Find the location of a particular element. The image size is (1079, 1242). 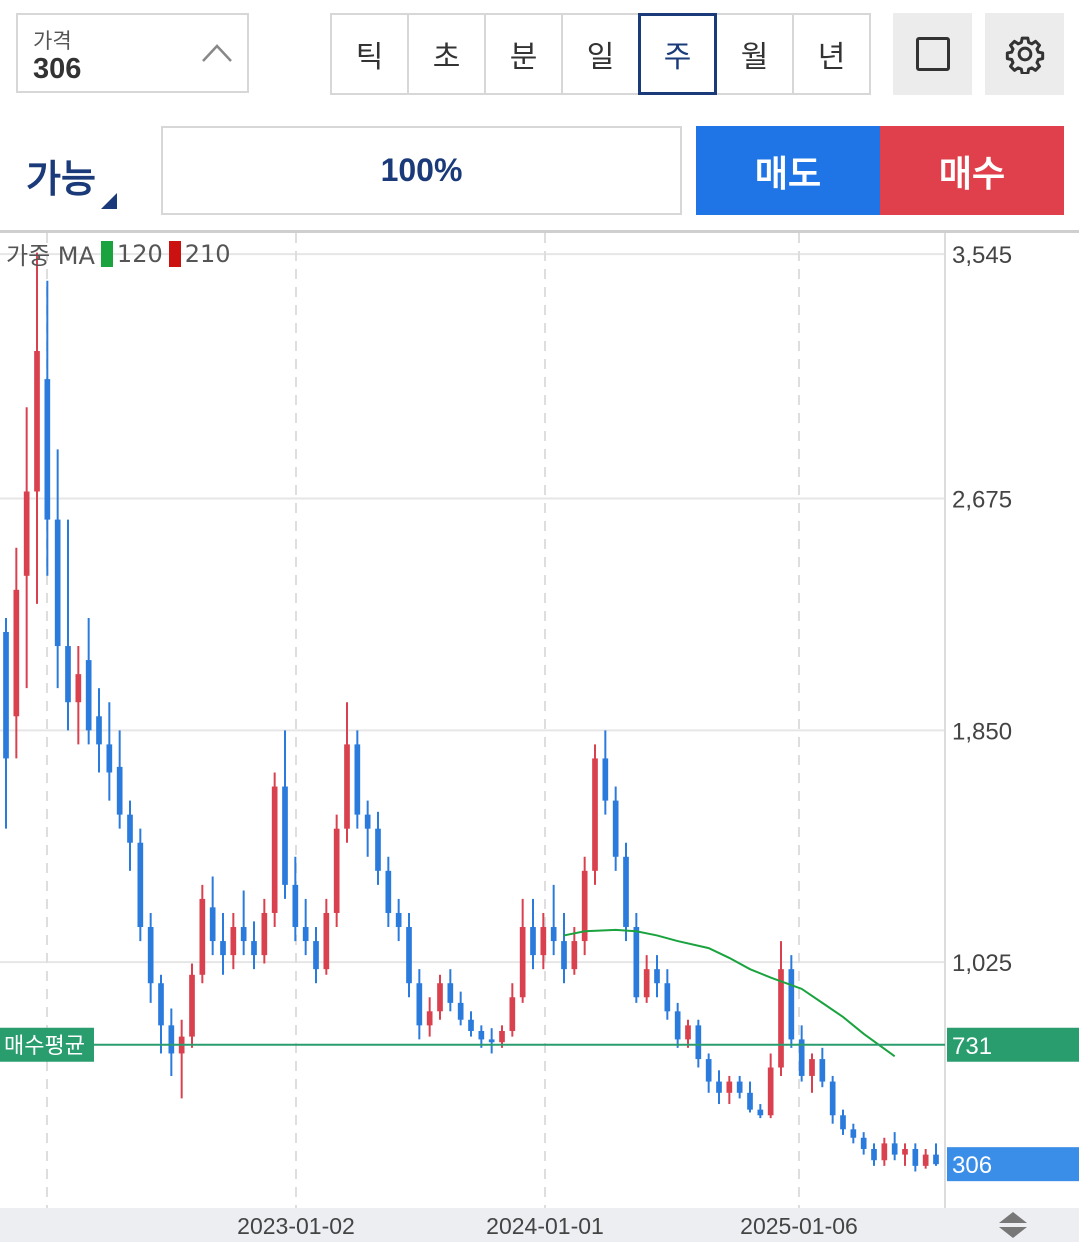

legend-swatch-ma120 is located at coordinates (106, 253).